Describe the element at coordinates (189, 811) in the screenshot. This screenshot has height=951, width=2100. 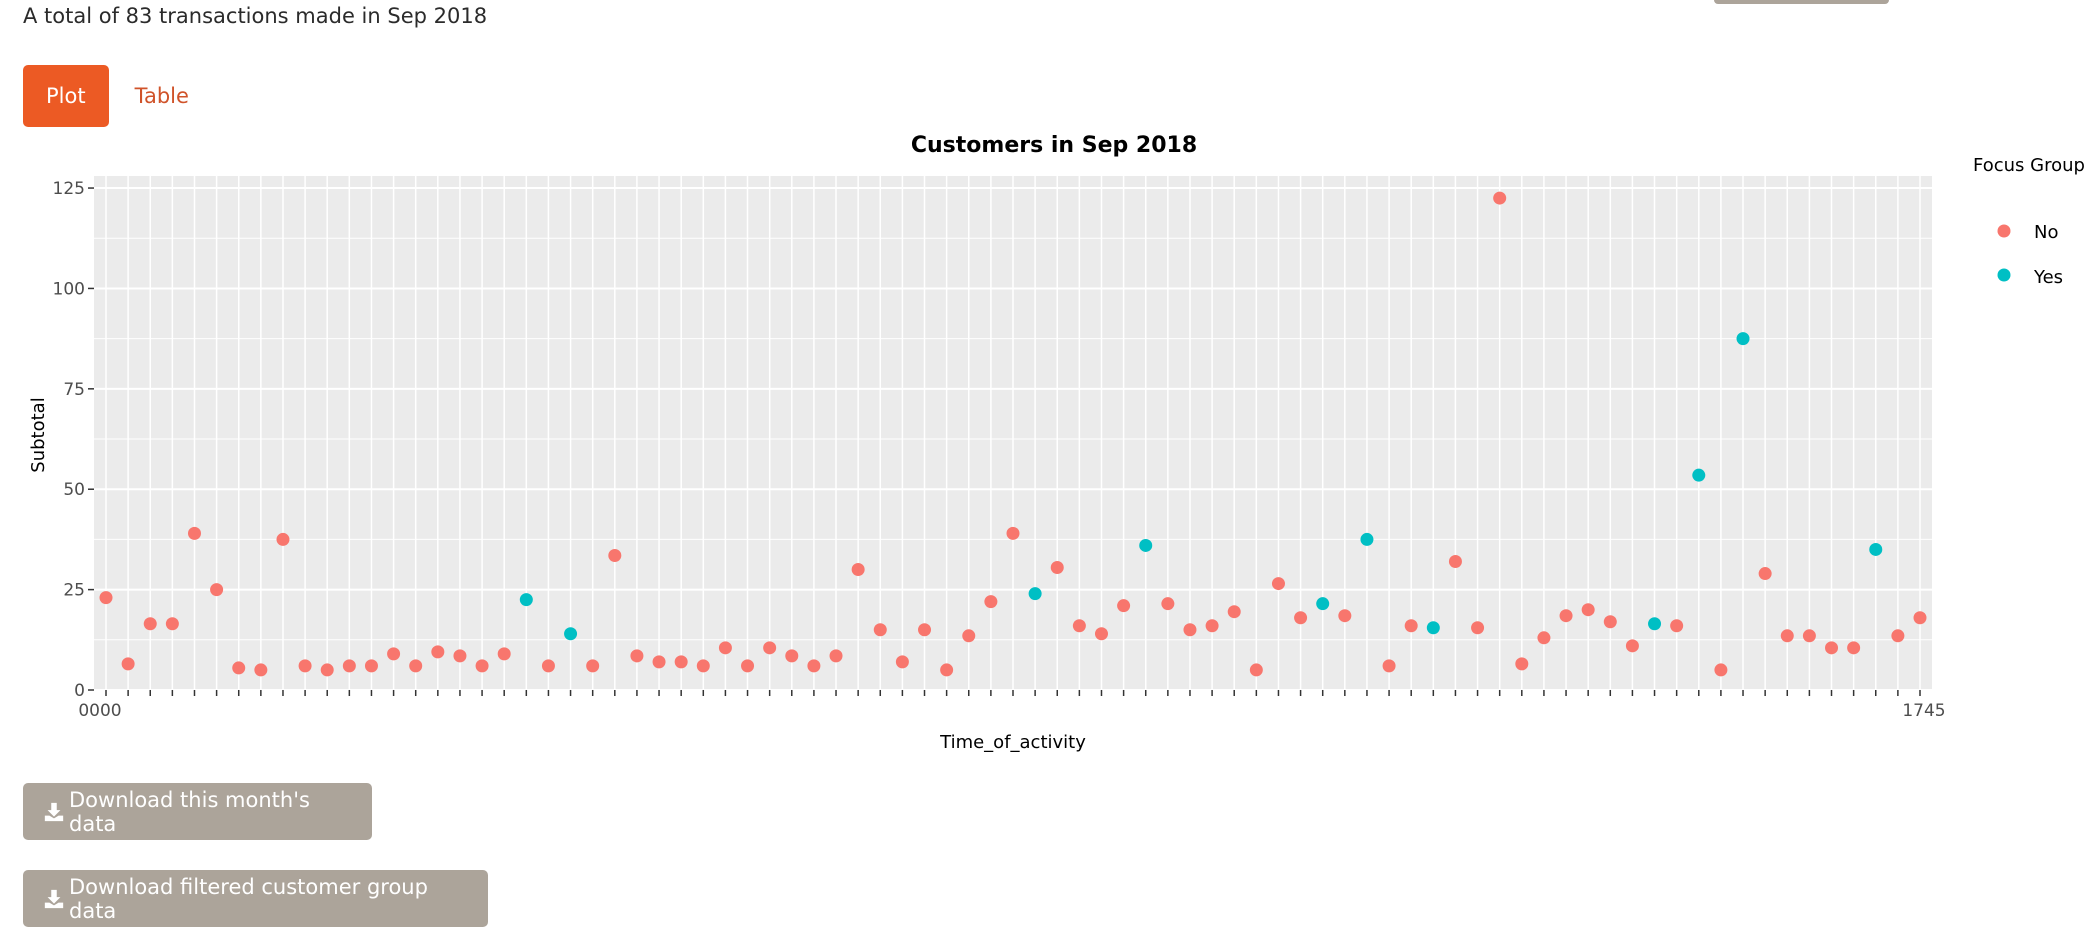
I see `download-month-label: Download this month's data` at that location.